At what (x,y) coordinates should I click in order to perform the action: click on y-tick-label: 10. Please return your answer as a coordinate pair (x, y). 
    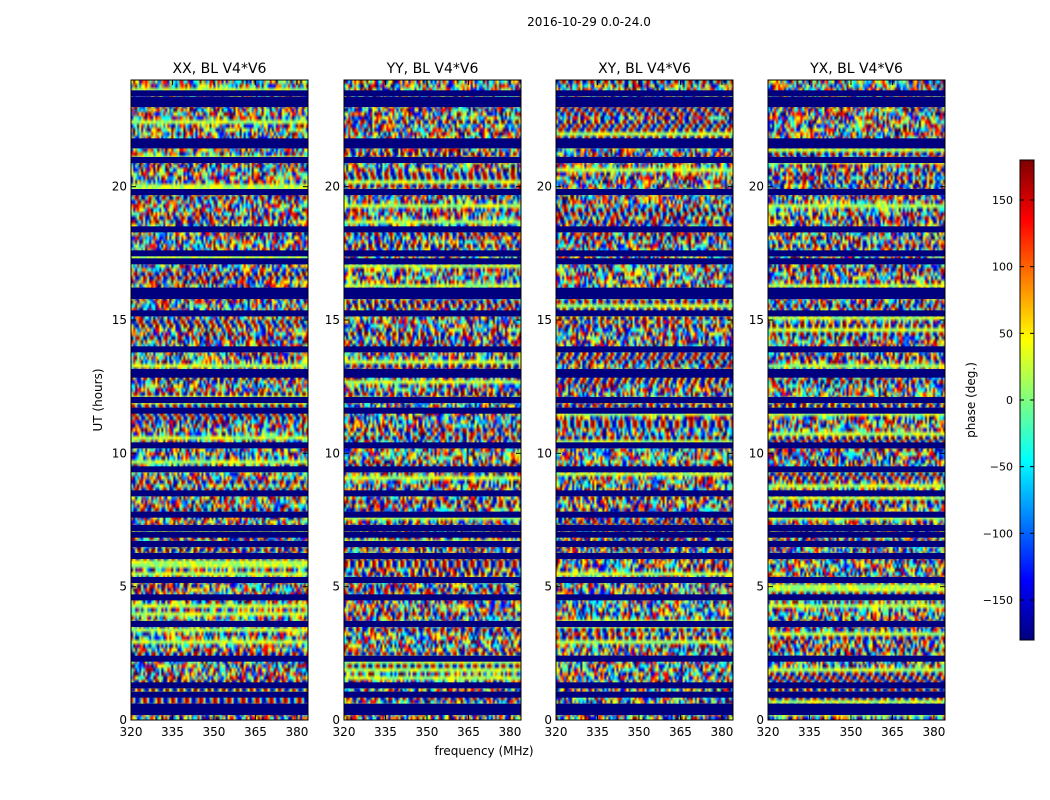
    Looking at the image, I should click on (332, 453).